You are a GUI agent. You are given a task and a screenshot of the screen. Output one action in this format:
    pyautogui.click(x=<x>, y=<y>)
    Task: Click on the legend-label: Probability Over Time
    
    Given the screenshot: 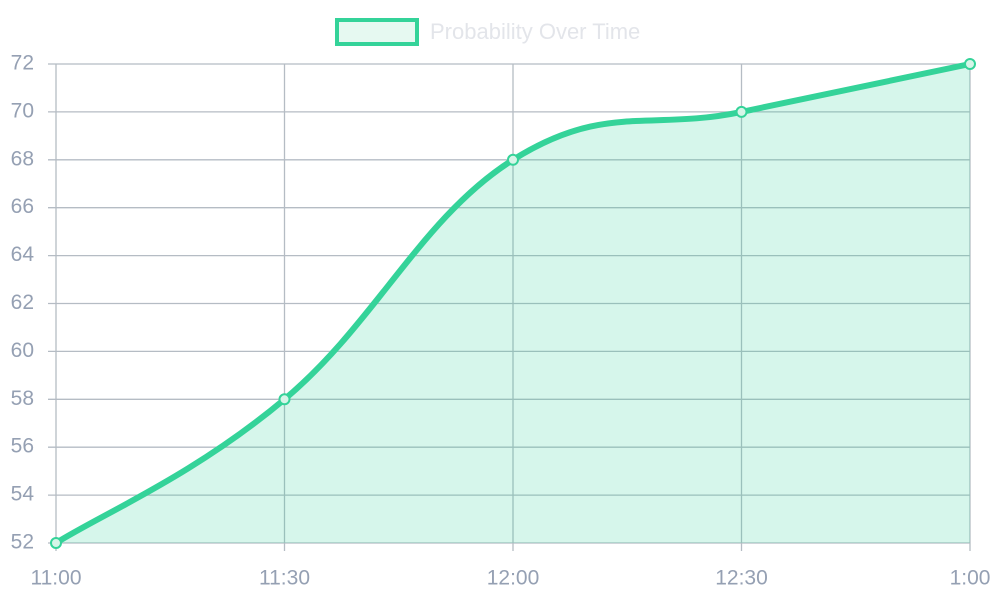 What is the action you would take?
    pyautogui.click(x=535, y=31)
    